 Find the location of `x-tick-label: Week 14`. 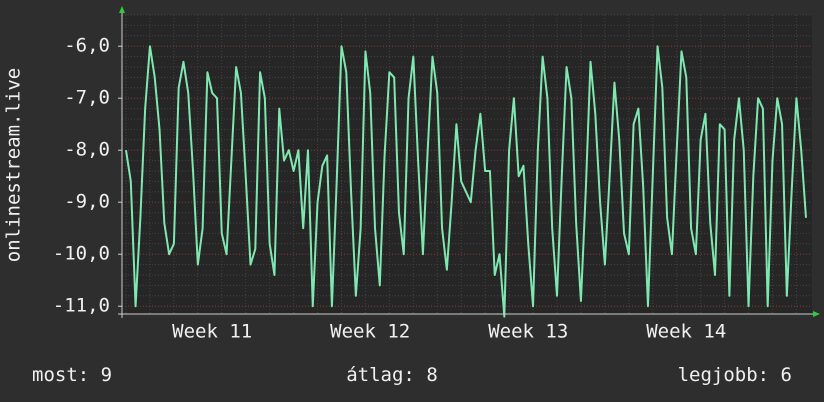

x-tick-label: Week 14 is located at coordinates (686, 332).